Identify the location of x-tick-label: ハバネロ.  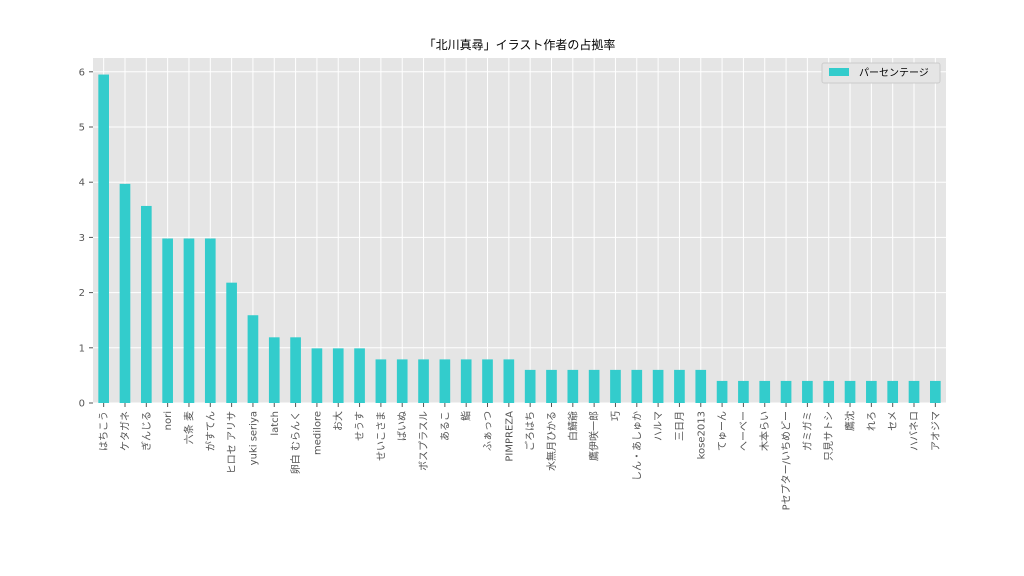
(915, 431).